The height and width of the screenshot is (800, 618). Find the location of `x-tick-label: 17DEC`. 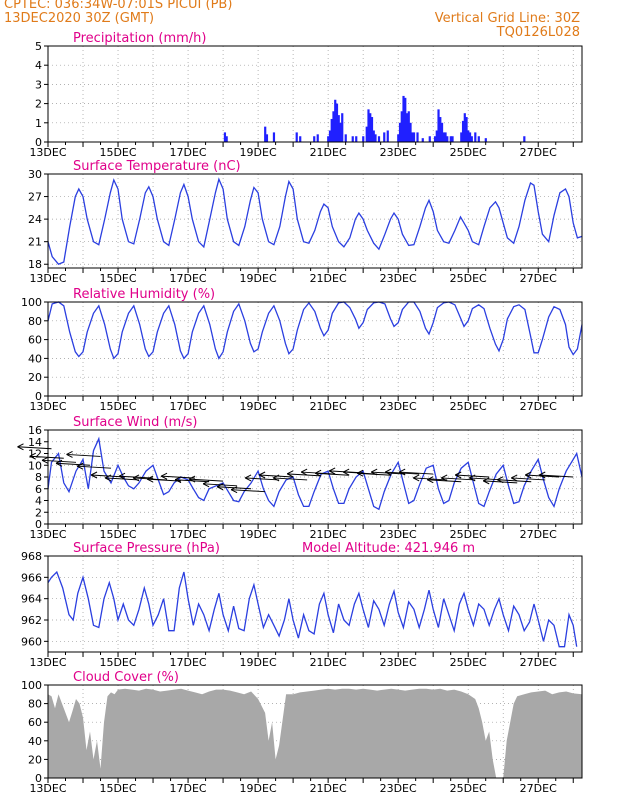

x-tick-label: 17DEC is located at coordinates (188, 406).